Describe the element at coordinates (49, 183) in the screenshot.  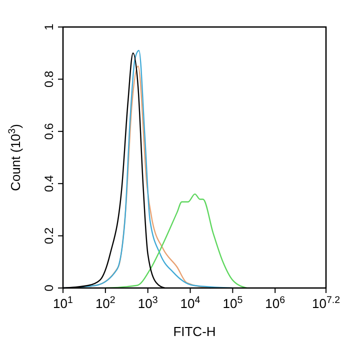
I see `y-tick-label: 0.4` at that location.